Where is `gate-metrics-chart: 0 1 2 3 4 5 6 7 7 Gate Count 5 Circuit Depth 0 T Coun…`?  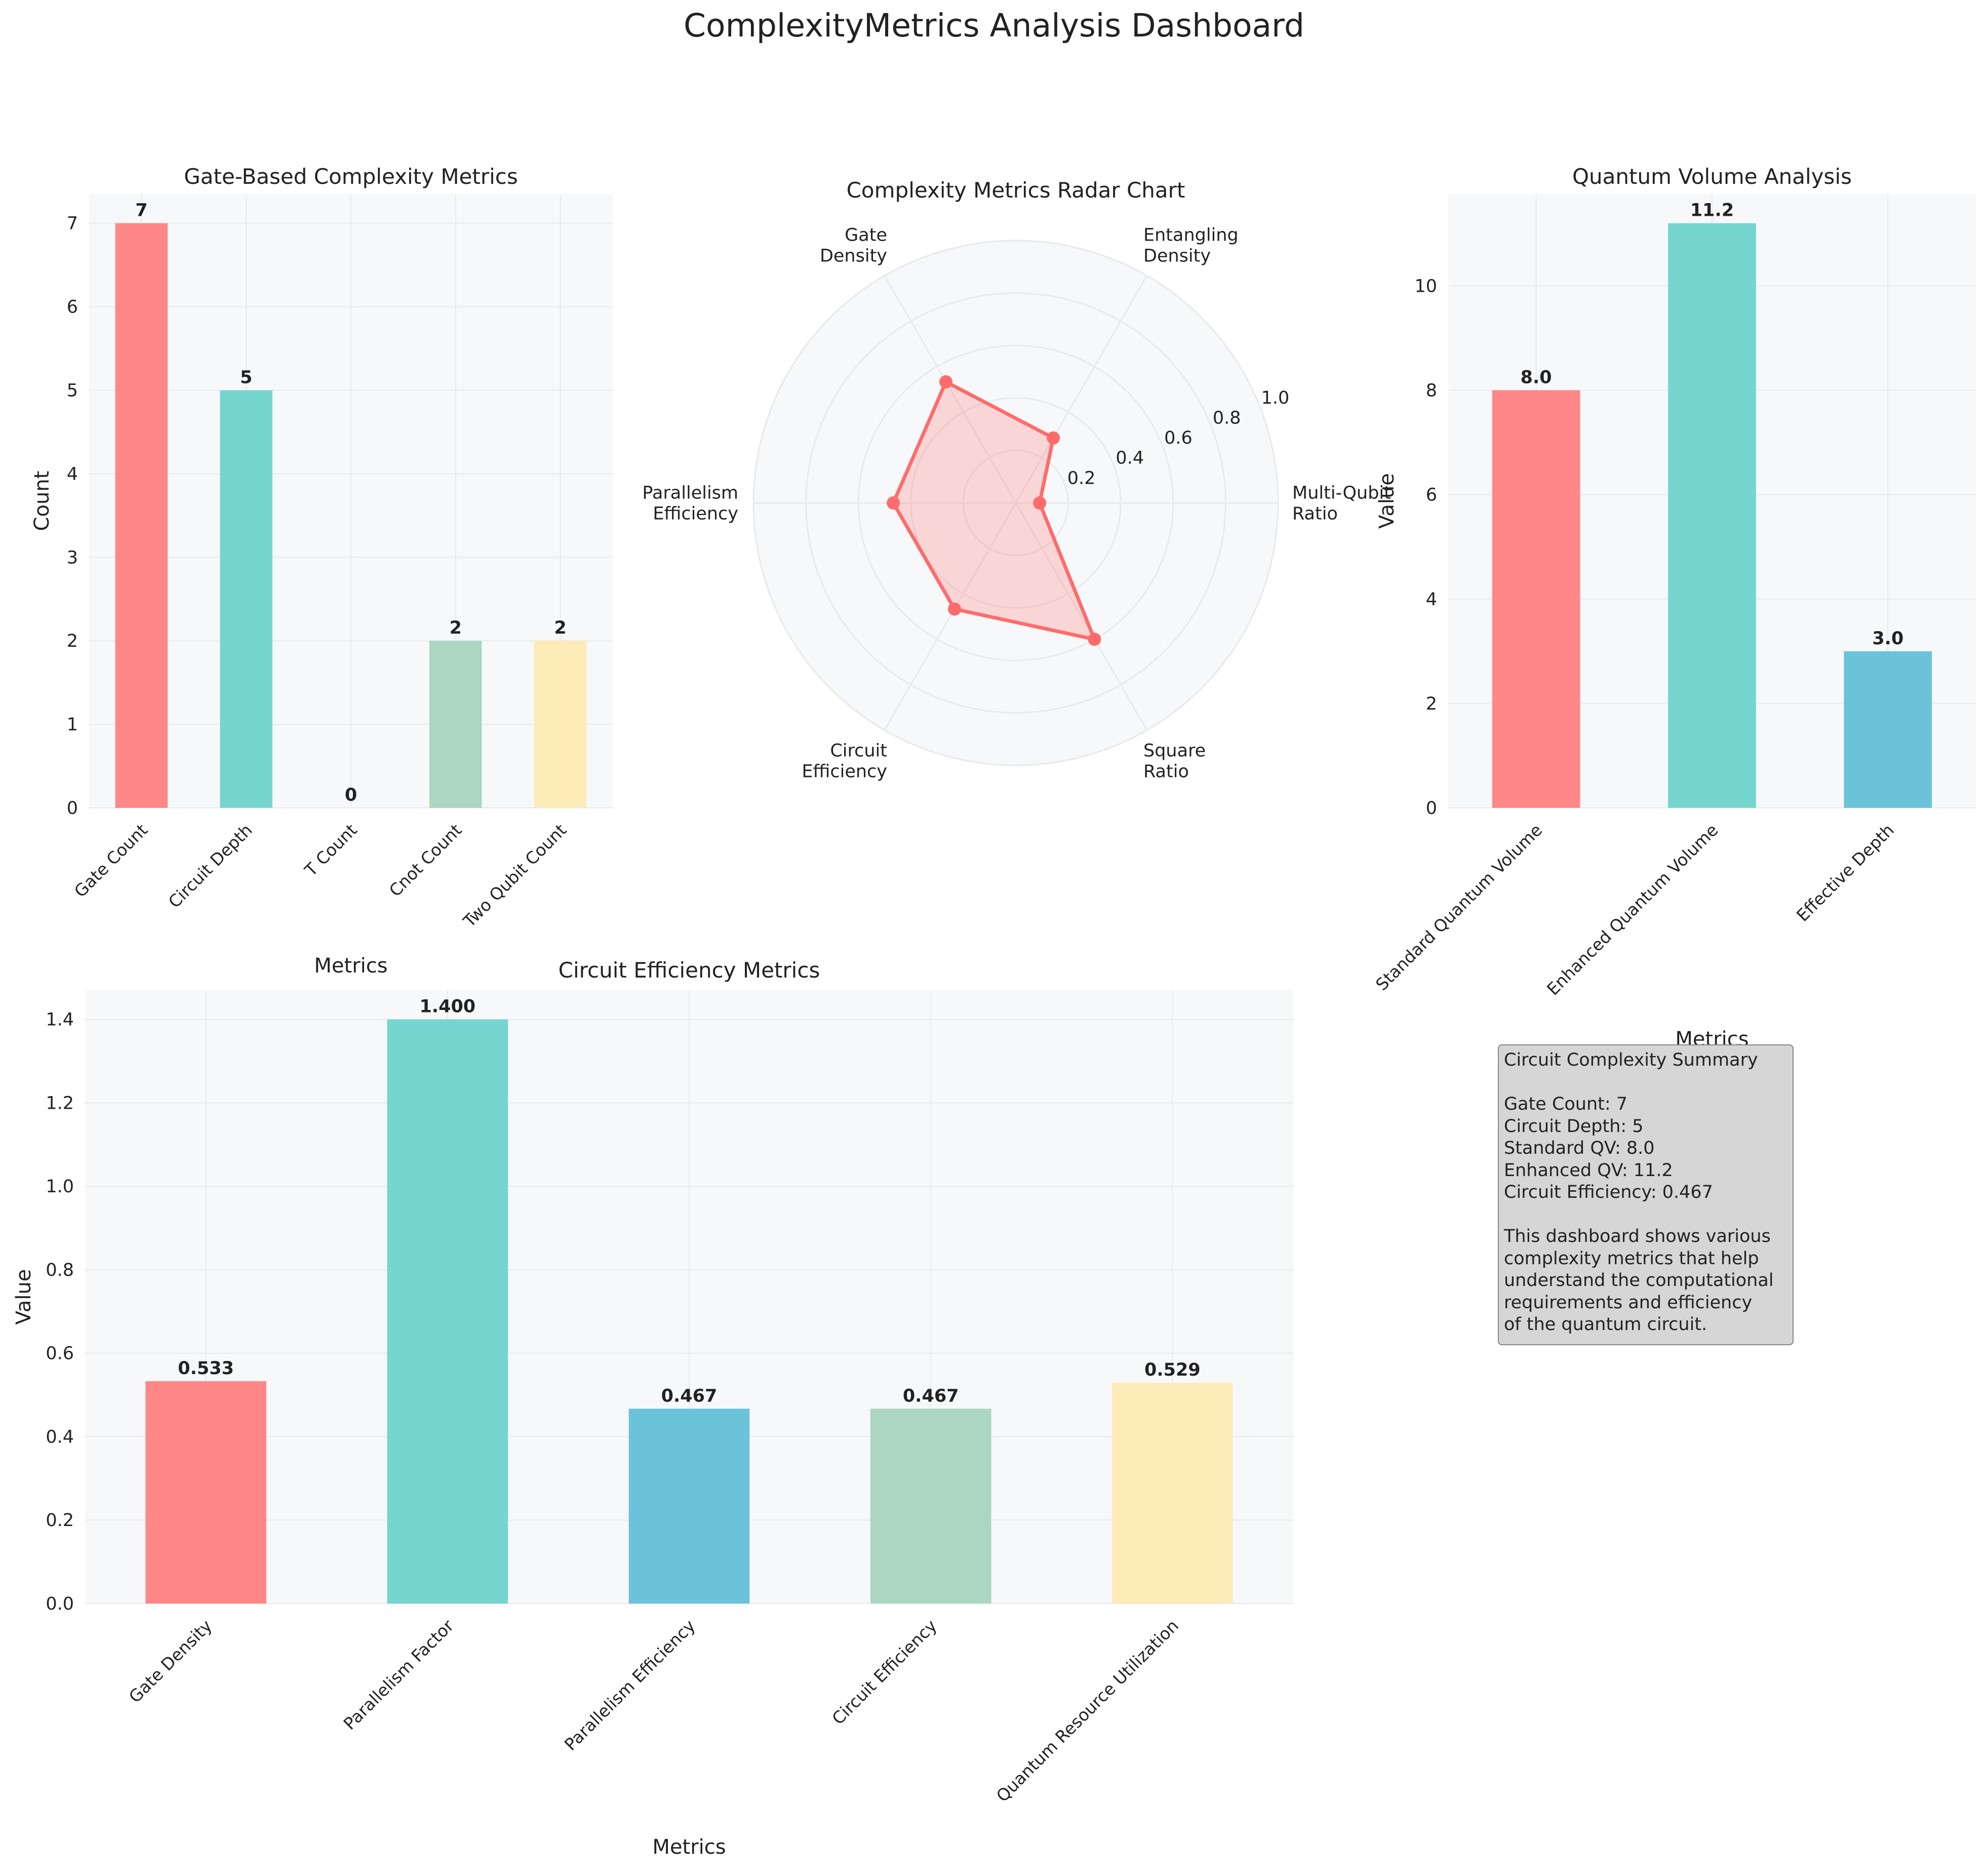 gate-metrics-chart: 0 1 2 3 4 5 6 7 7 Gate Count 5 Circuit Depth 0 T Coun… is located at coordinates (322, 571).